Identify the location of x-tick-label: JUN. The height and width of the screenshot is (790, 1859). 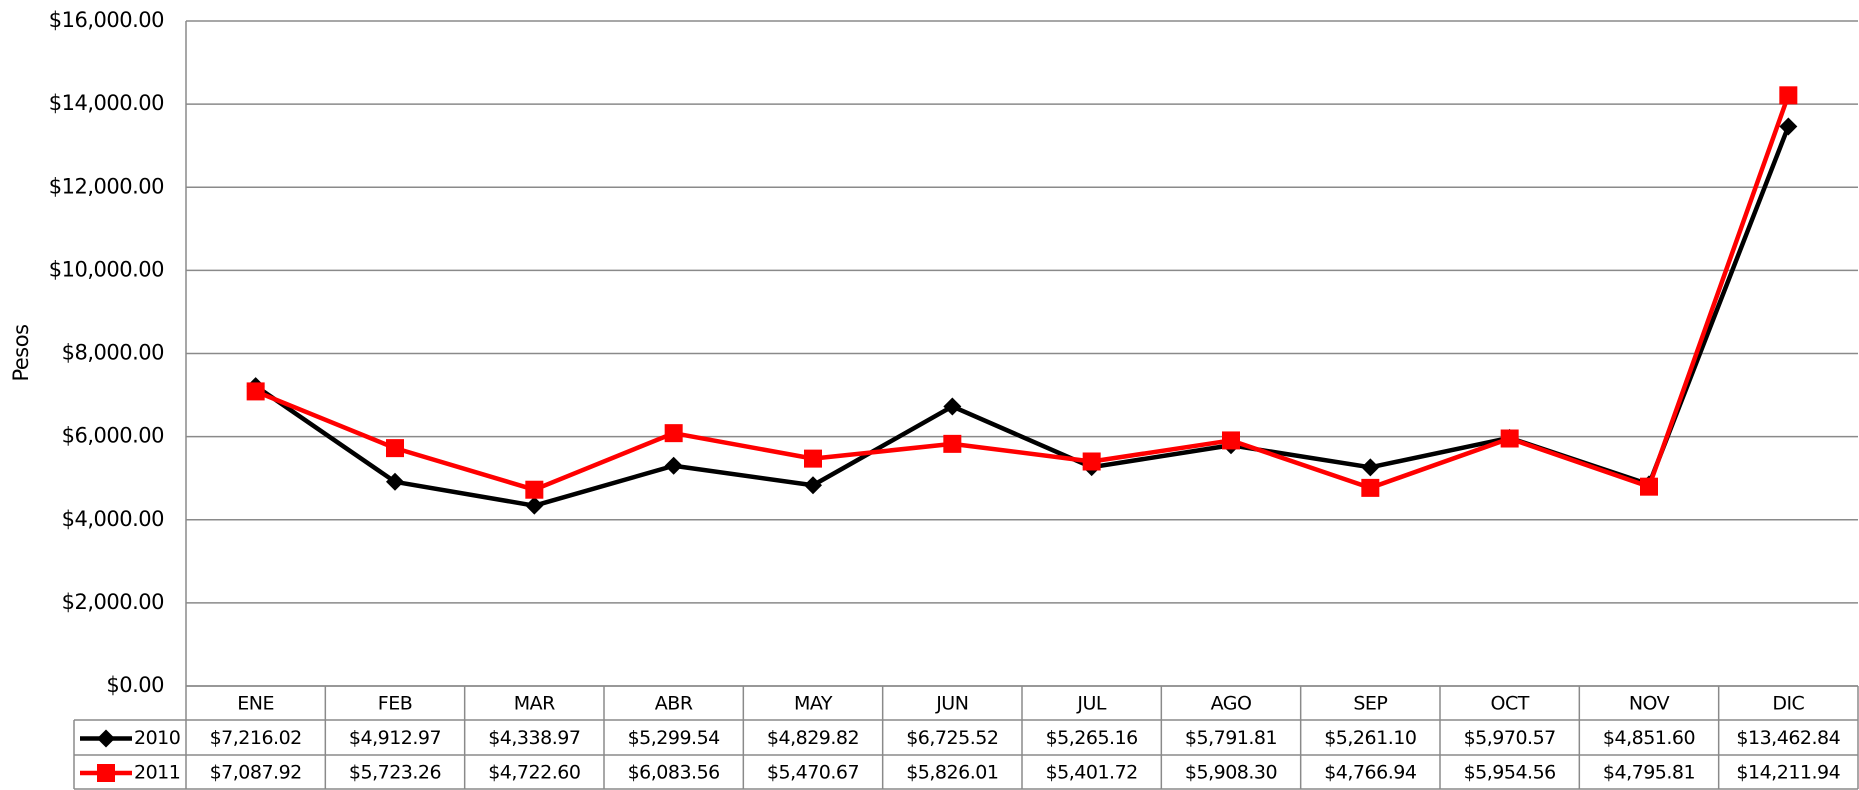
(951, 704).